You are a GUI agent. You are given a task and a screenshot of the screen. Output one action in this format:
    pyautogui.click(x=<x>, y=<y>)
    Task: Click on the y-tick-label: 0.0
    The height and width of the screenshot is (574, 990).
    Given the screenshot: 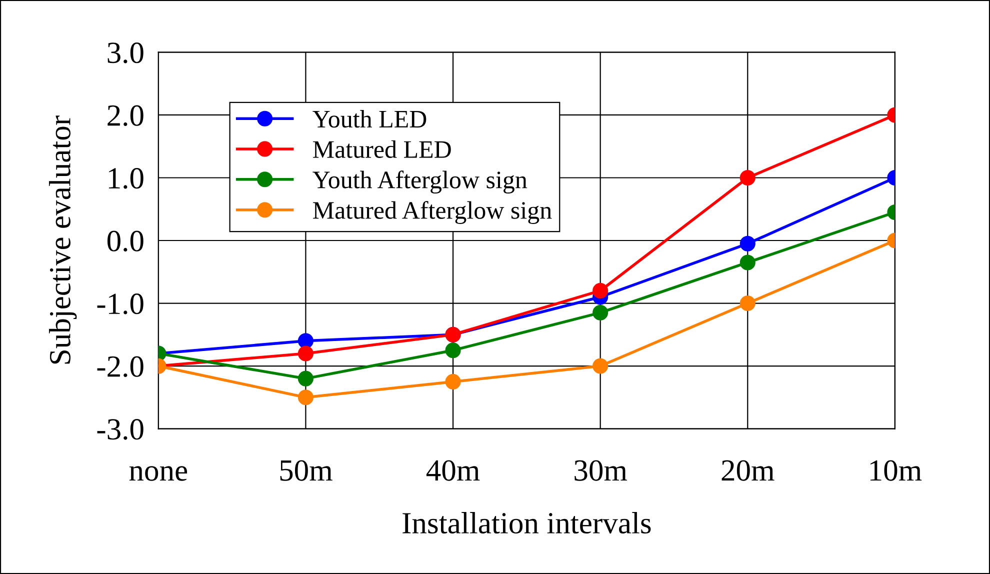 What is the action you would take?
    pyautogui.click(x=125, y=241)
    